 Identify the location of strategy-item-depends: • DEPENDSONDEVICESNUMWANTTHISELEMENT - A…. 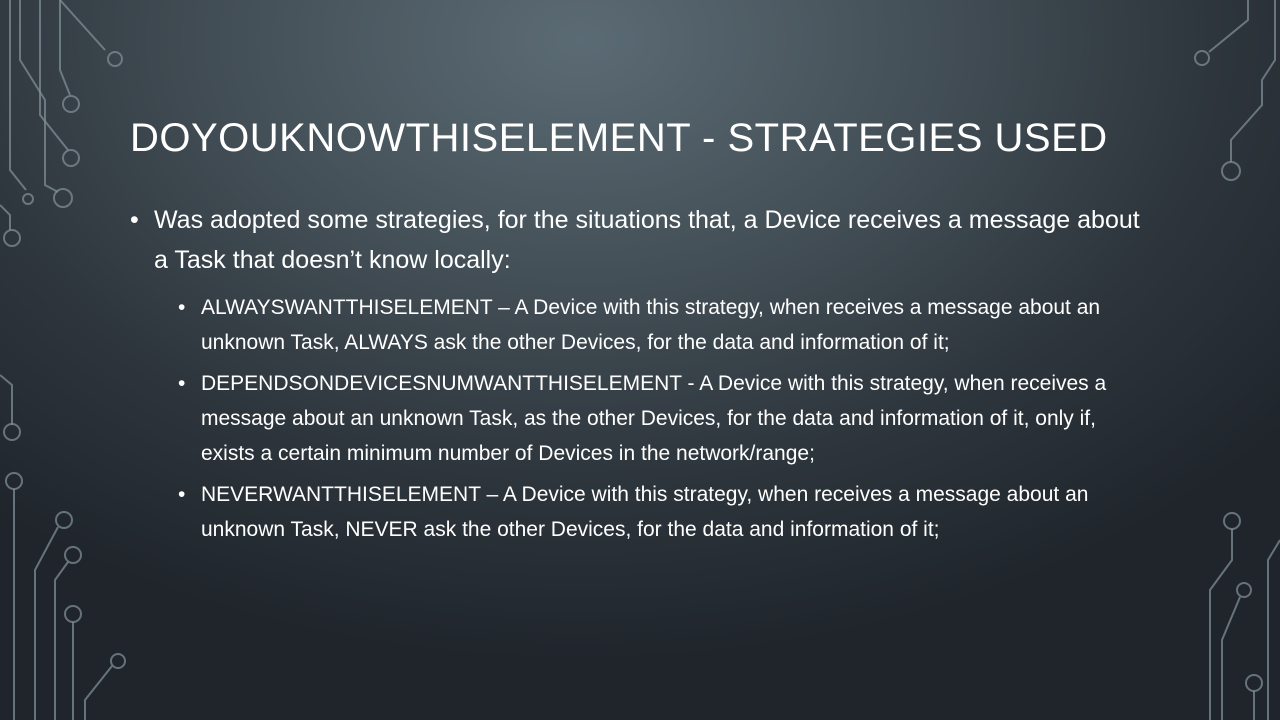
(664, 418).